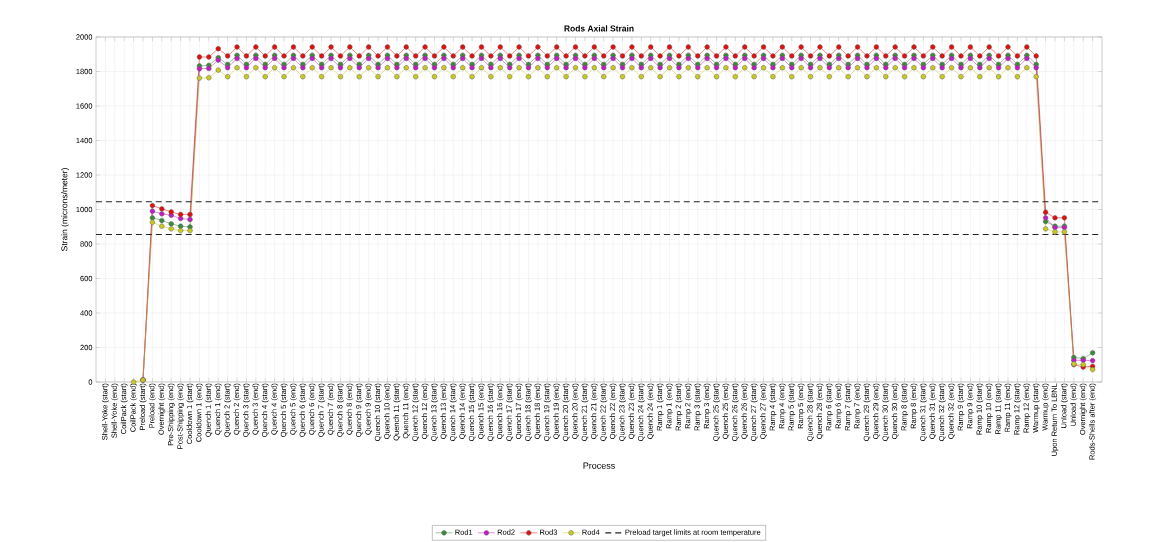  I want to click on x-axis-title: Process, so click(599, 465).